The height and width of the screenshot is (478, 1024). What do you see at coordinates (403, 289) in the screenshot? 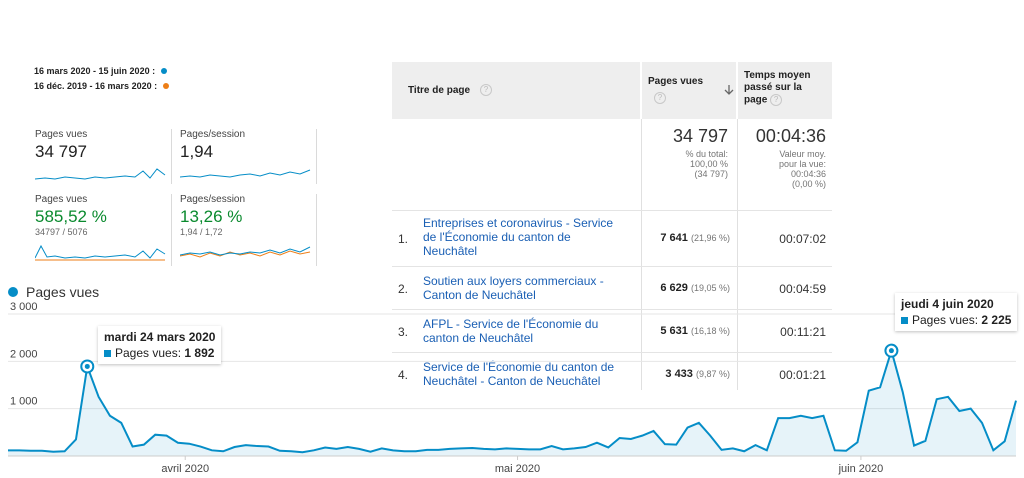
I see `row-number: 2.` at bounding box center [403, 289].